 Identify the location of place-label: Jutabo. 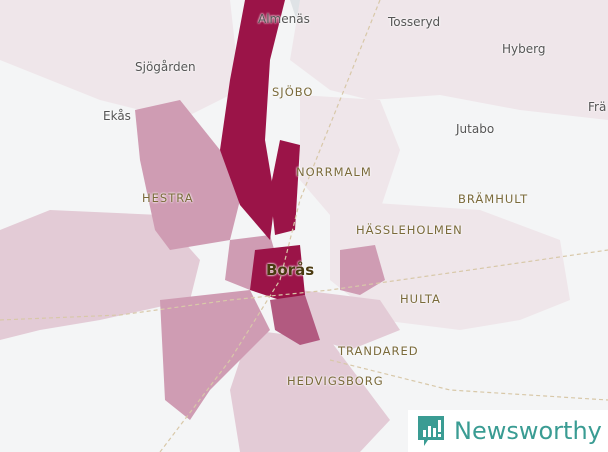
(475, 129).